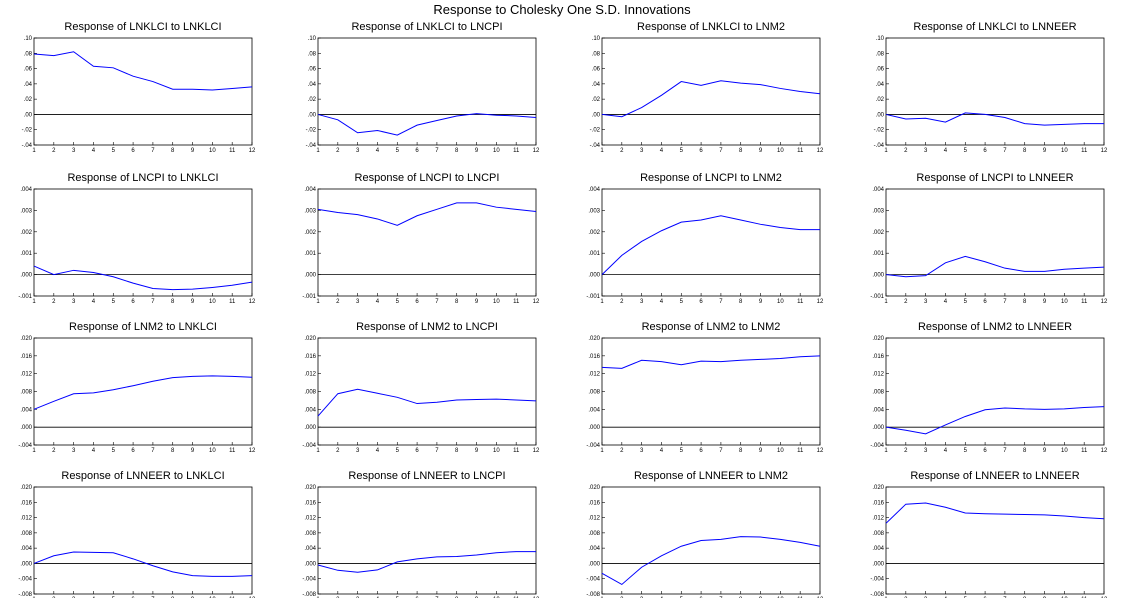  What do you see at coordinates (995, 327) in the screenshot?
I see `panel-title: Response of LNM2 to LNNEER` at bounding box center [995, 327].